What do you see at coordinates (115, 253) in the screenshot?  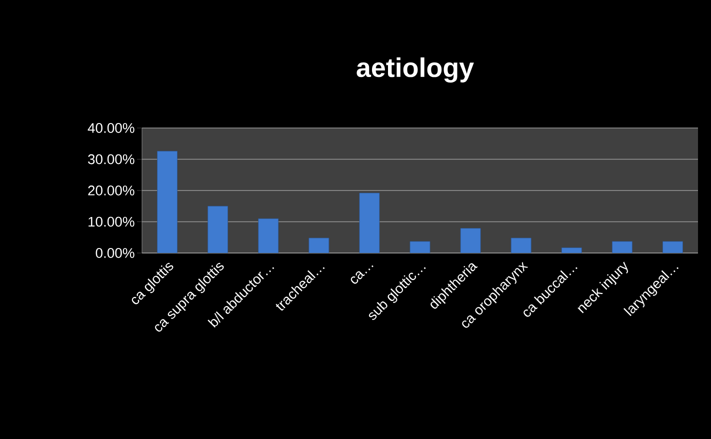 I see `y-tick-label: 0.00%` at bounding box center [115, 253].